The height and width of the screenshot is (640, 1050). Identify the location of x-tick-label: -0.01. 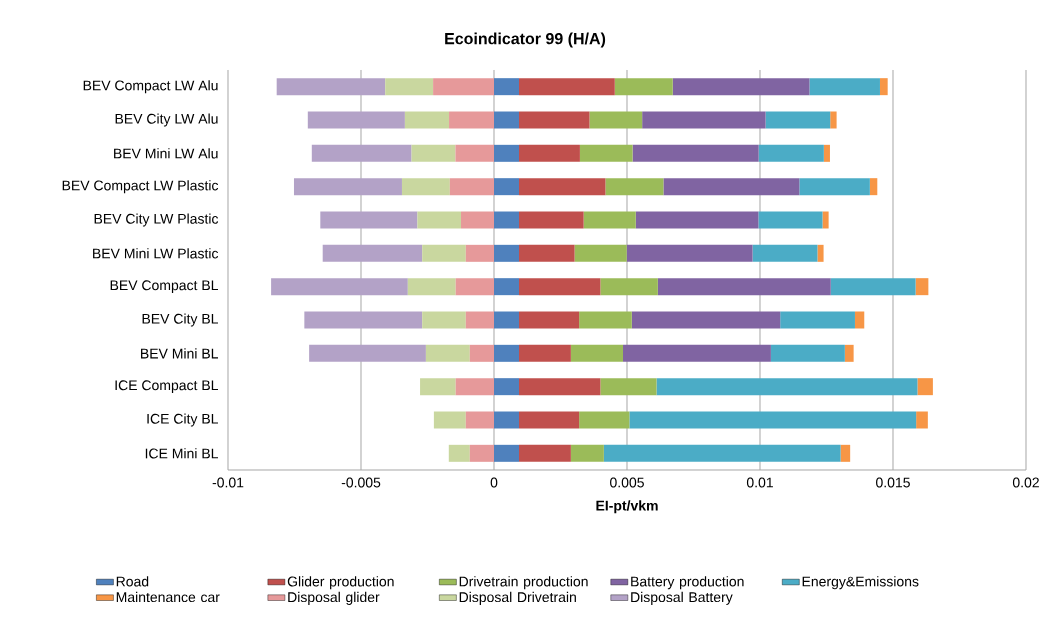
(228, 482).